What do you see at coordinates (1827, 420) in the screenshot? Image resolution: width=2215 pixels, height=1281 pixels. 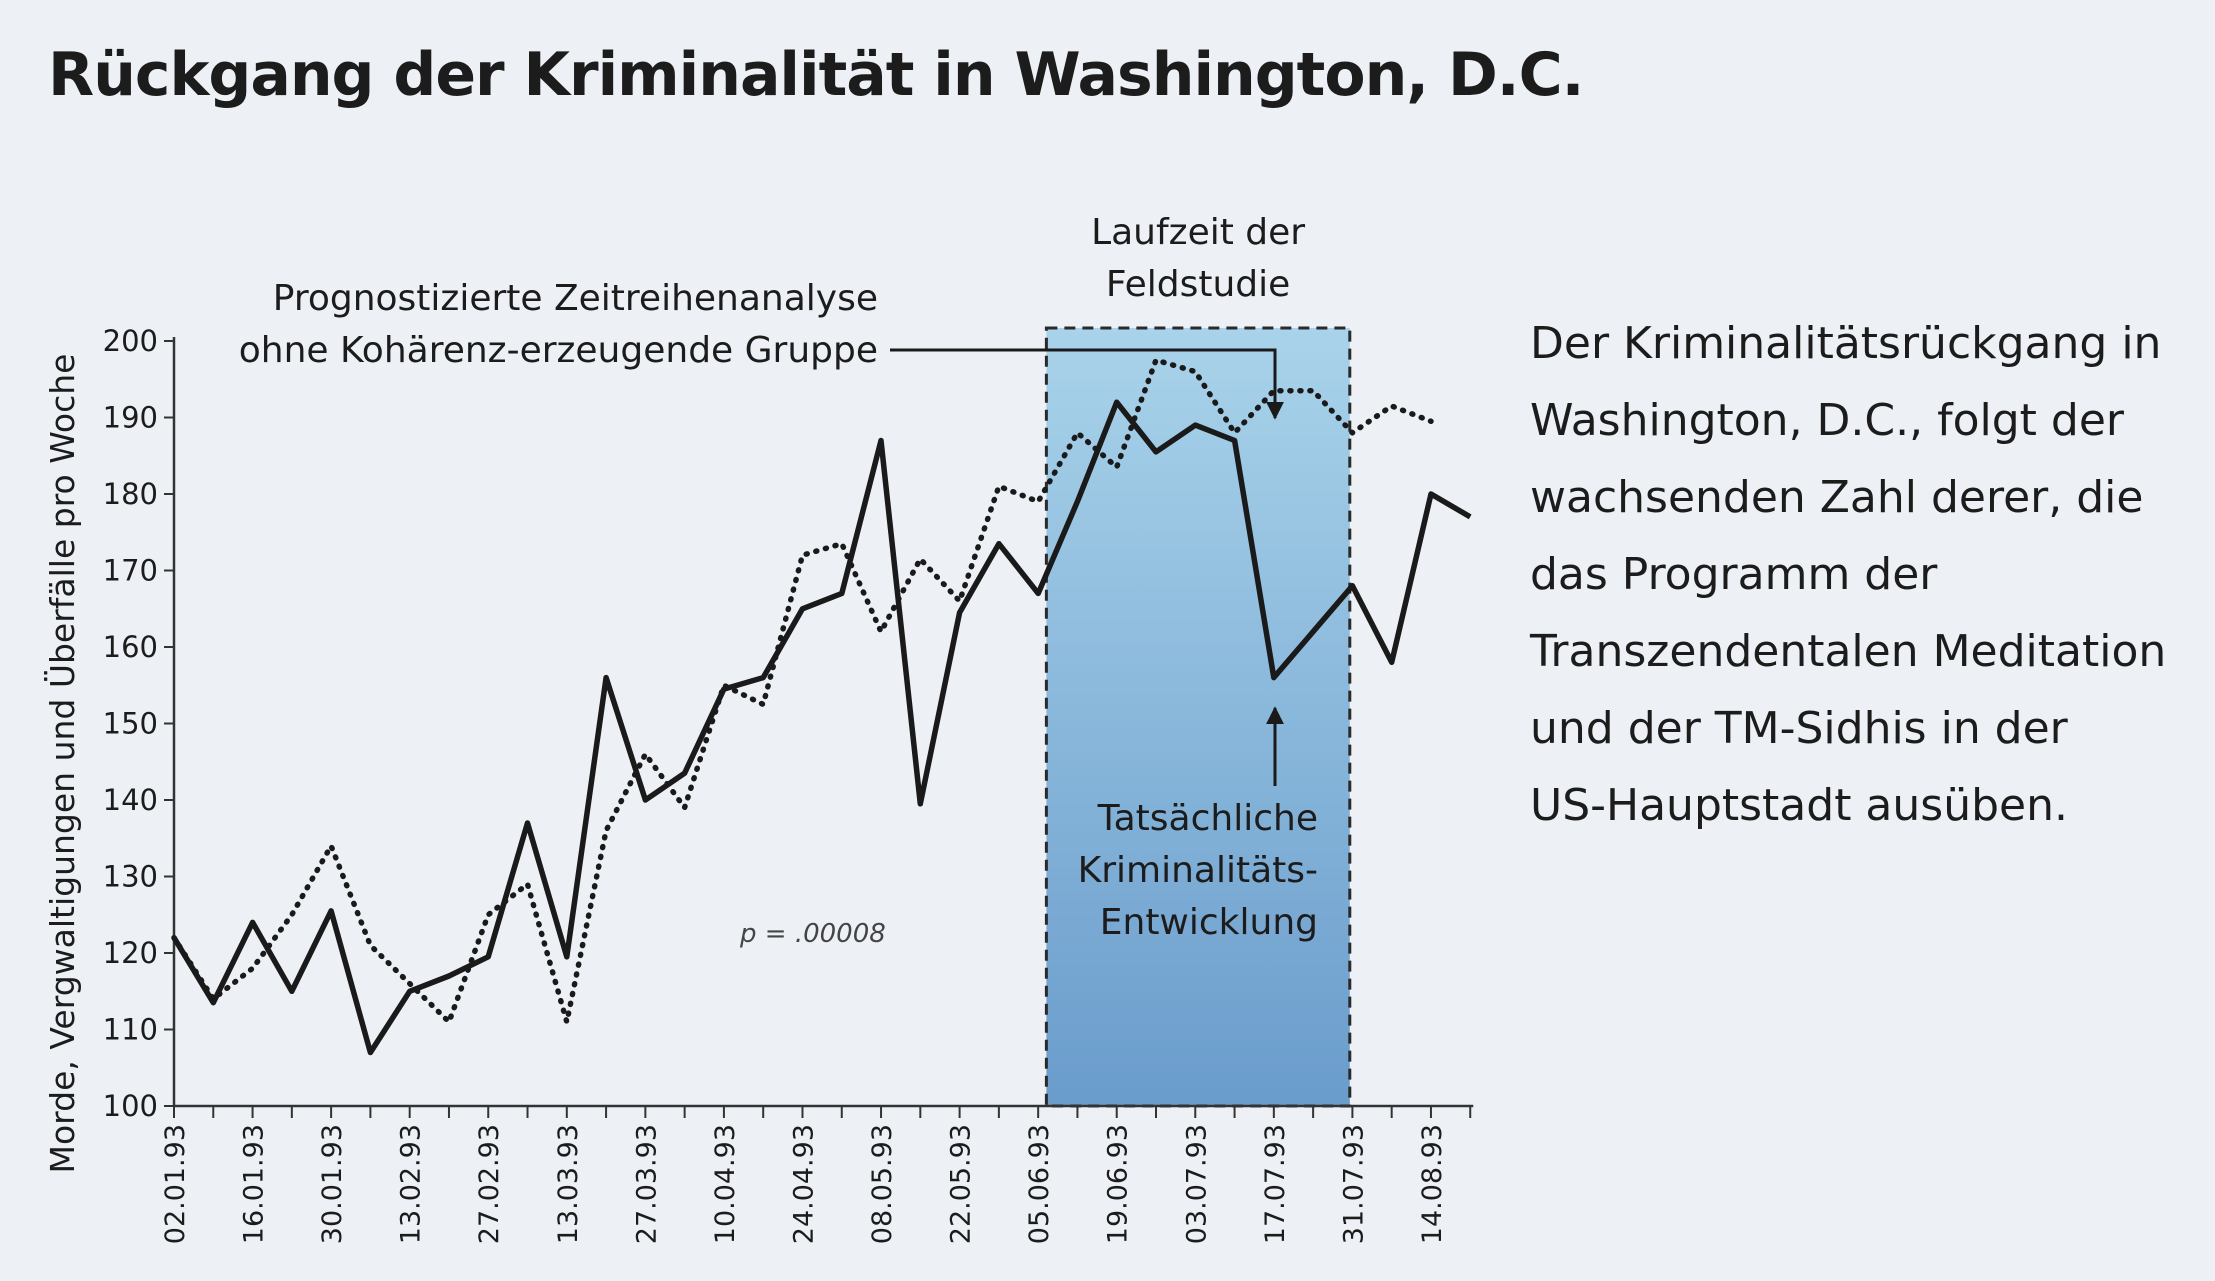 I see `side-text-line: Washington, D.C., folgt der` at bounding box center [1827, 420].